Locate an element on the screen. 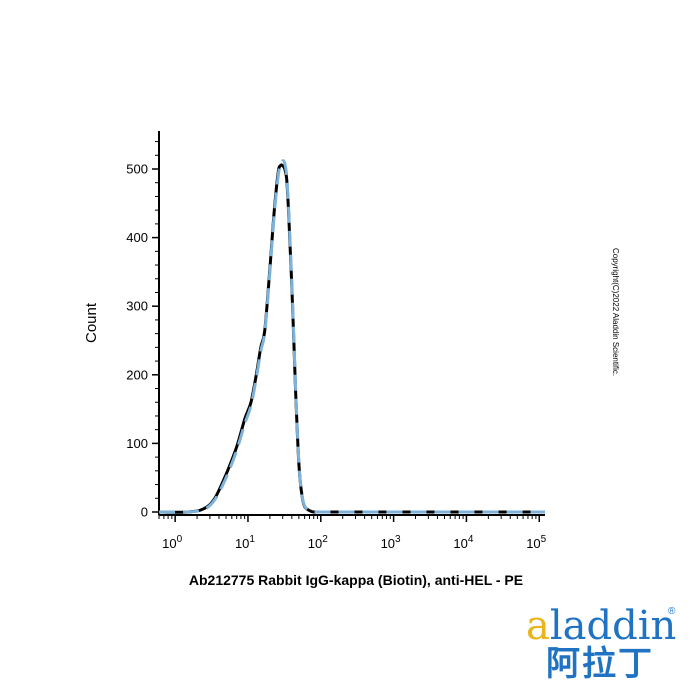 The image size is (700, 700). logo-wordmark-rest: laddin is located at coordinates (613, 626).